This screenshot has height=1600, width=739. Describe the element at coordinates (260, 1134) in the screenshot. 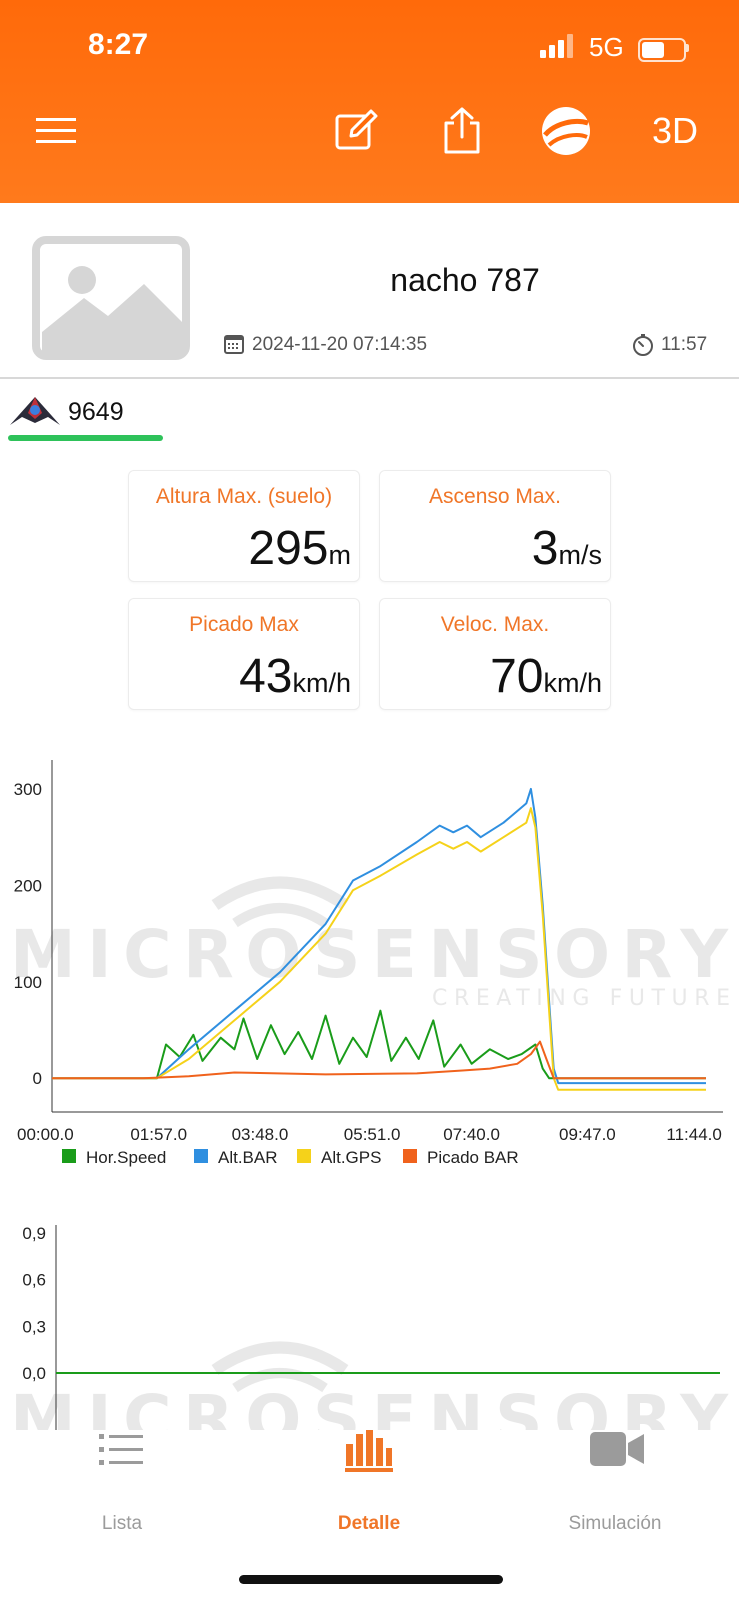

I see `x-tick-label: 03:48.0` at that location.